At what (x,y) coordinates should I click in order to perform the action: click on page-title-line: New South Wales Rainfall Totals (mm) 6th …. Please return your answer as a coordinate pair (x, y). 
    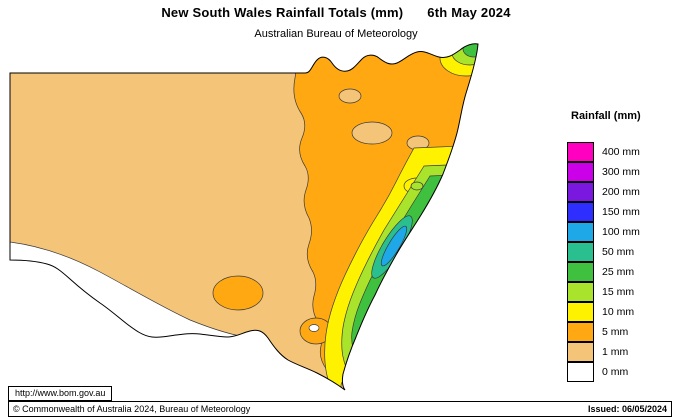
    Looking at the image, I should click on (336, 12).